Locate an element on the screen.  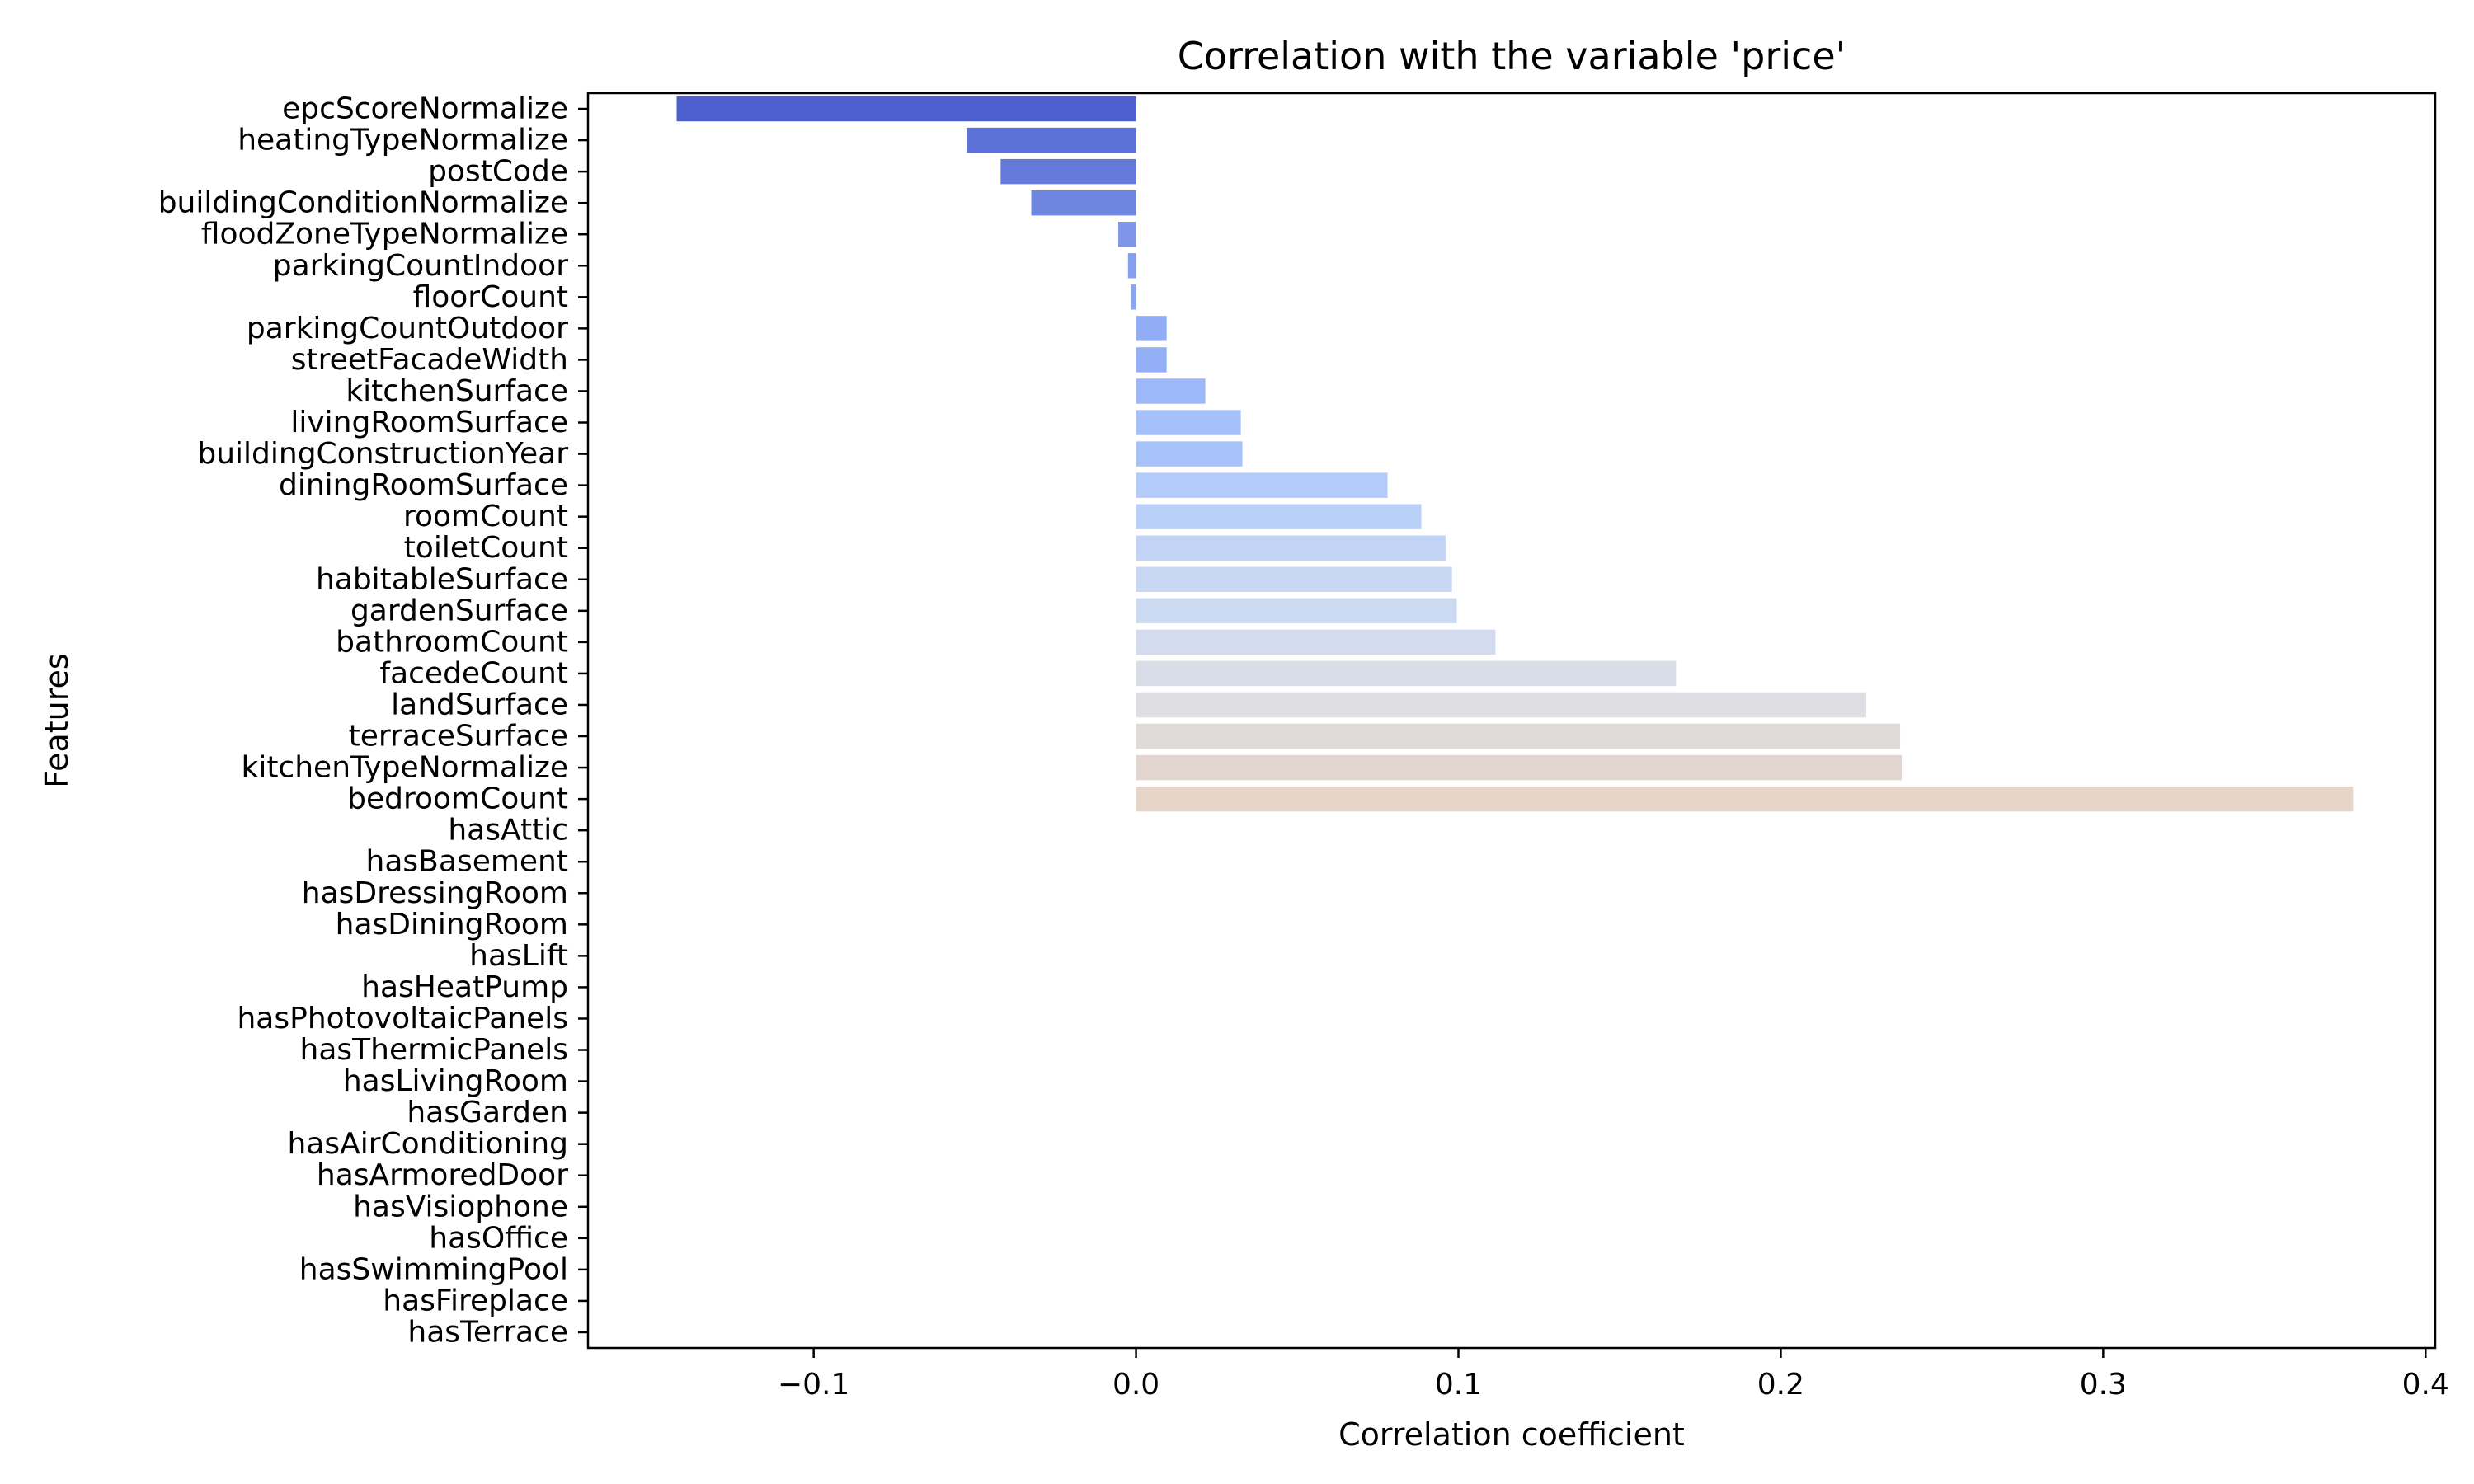
x-tick-label: 0.0 is located at coordinates (1135, 1385).